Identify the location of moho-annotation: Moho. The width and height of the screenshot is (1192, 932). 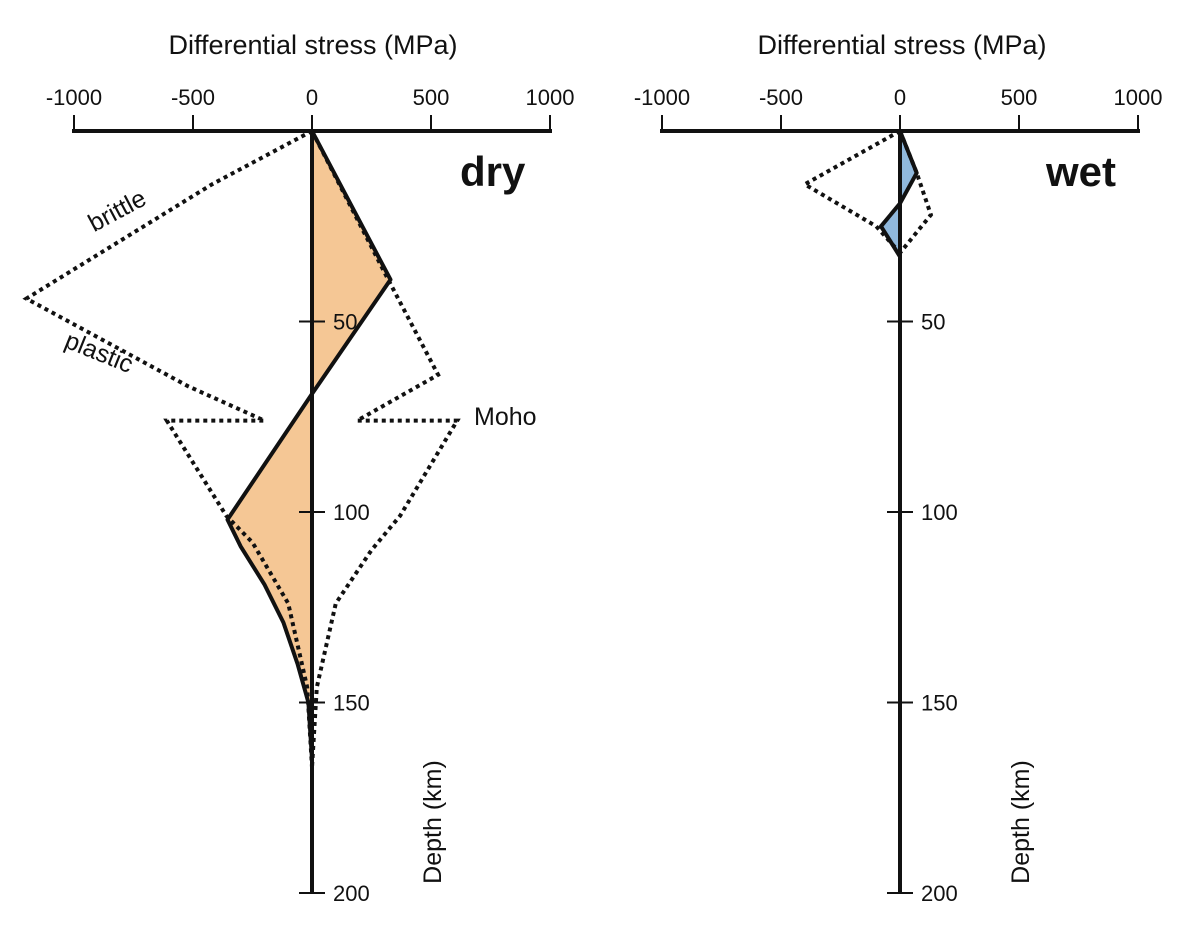
(505, 417).